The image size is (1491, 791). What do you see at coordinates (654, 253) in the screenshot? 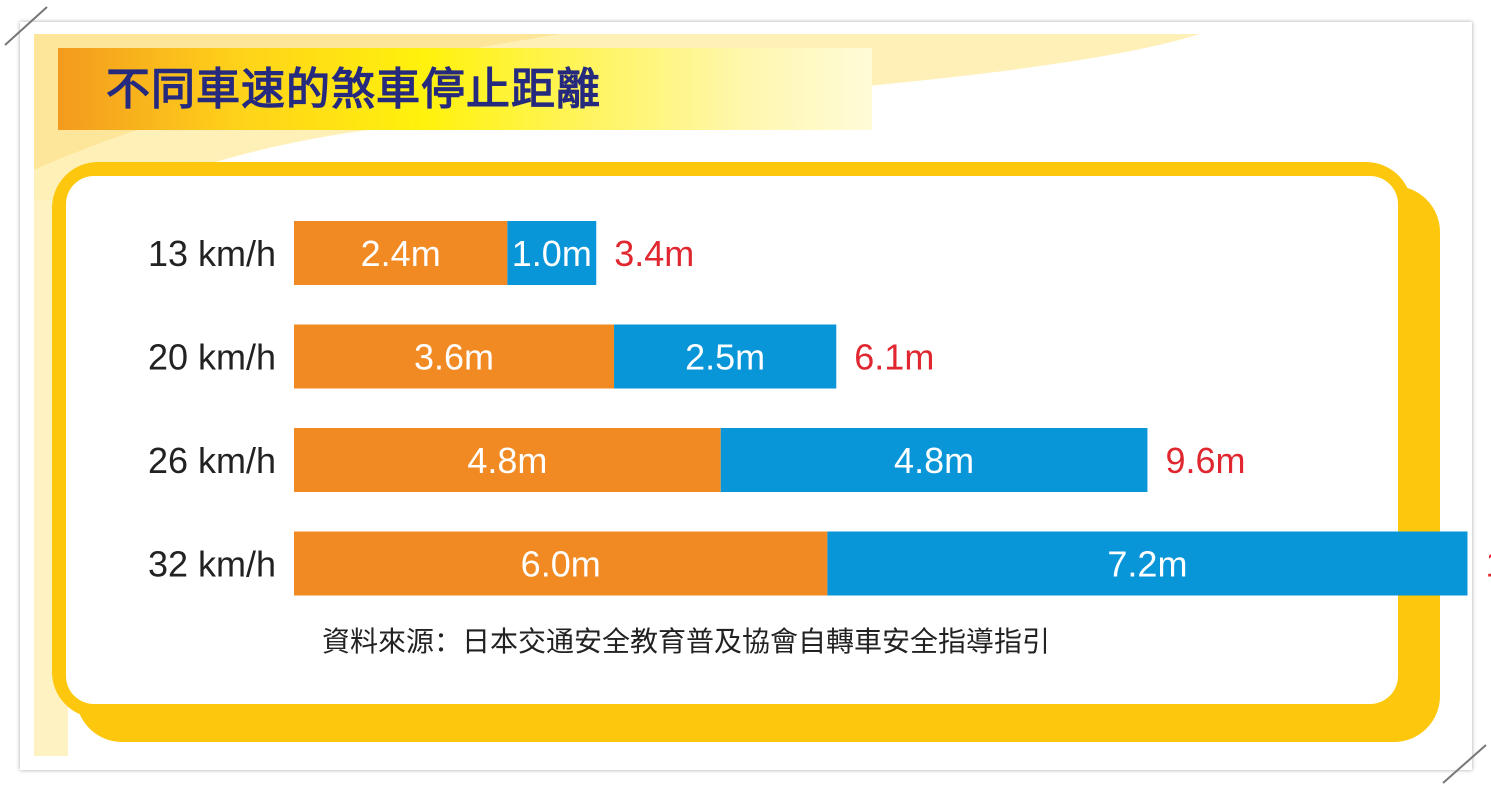
I see `total-value-label: 3.4m` at bounding box center [654, 253].